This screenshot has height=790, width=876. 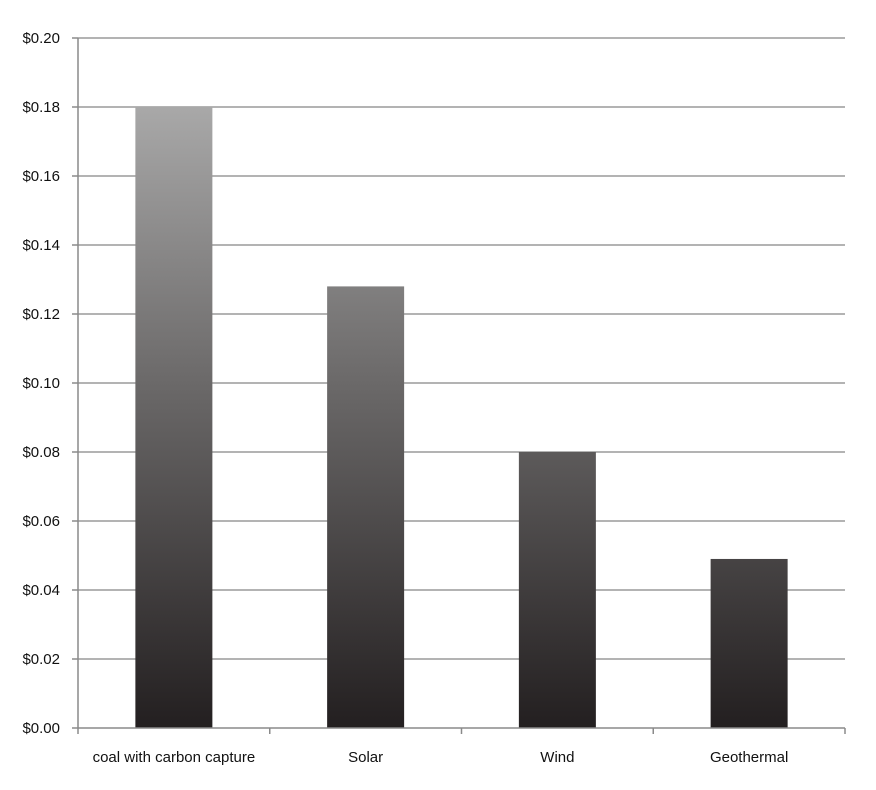 What do you see at coordinates (174, 757) in the screenshot?
I see `x-category-label: coal with carbon capture` at bounding box center [174, 757].